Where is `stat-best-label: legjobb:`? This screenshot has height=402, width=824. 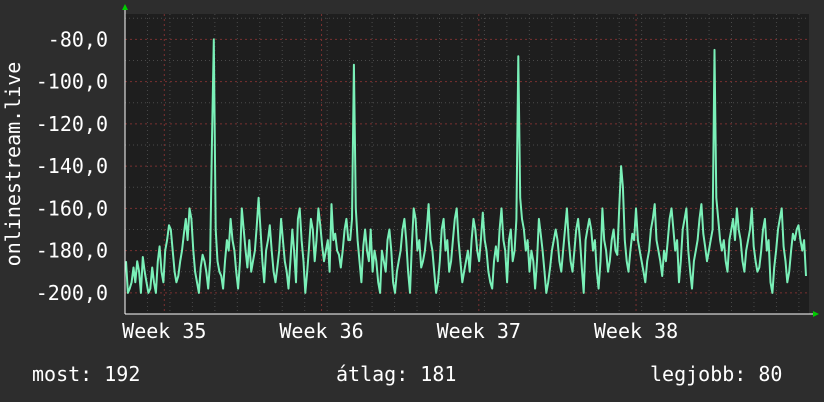
stat-best-label: legjobb: is located at coordinates (698, 374).